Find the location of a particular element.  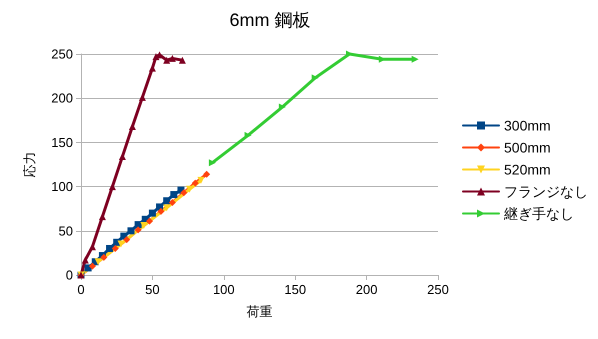

x-tick-label: 100 is located at coordinates (223, 289).